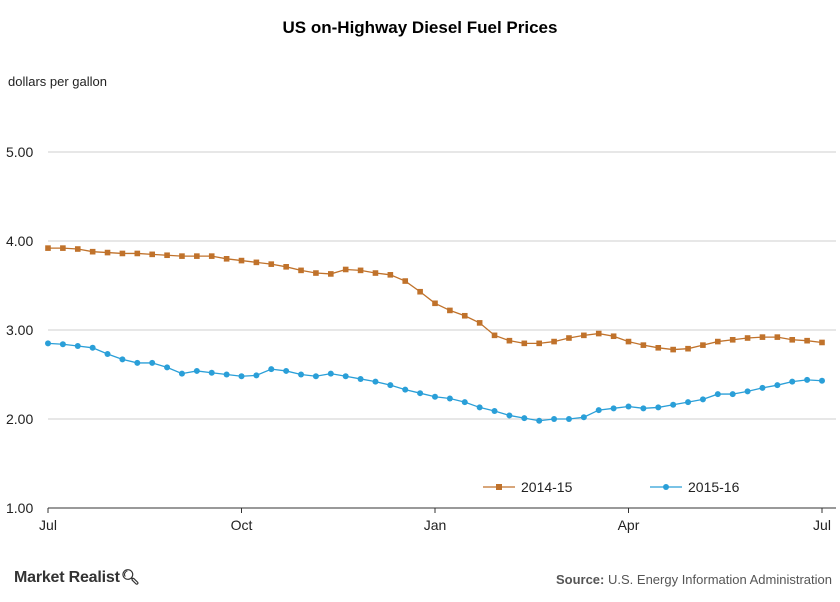 The height and width of the screenshot is (602, 840). I want to click on x-tick-label: Jan, so click(435, 525).